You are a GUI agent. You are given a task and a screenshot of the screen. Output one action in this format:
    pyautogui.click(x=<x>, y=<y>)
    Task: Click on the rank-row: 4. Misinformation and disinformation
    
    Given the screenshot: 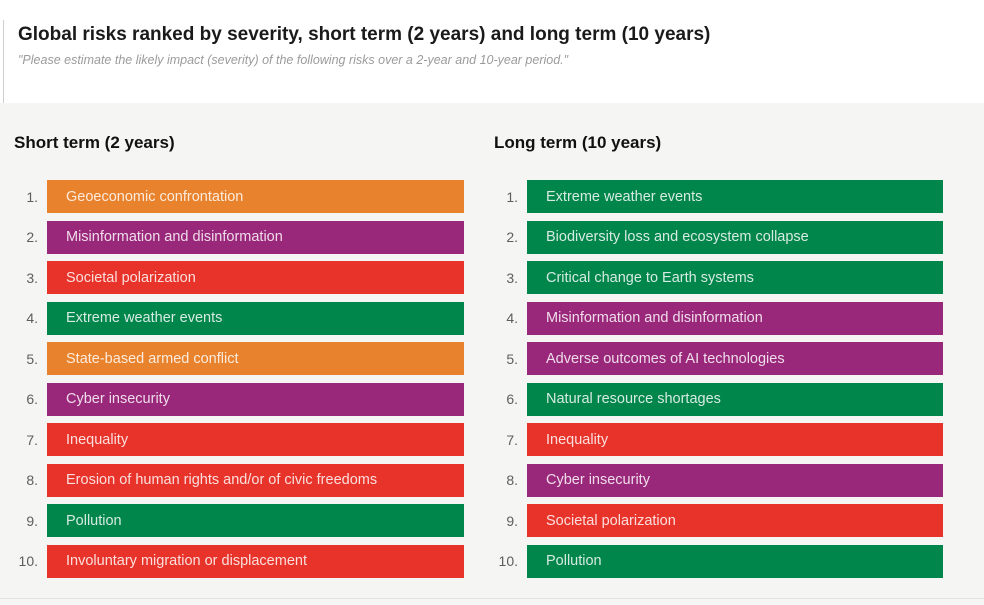 What is the action you would take?
    pyautogui.click(x=711, y=318)
    